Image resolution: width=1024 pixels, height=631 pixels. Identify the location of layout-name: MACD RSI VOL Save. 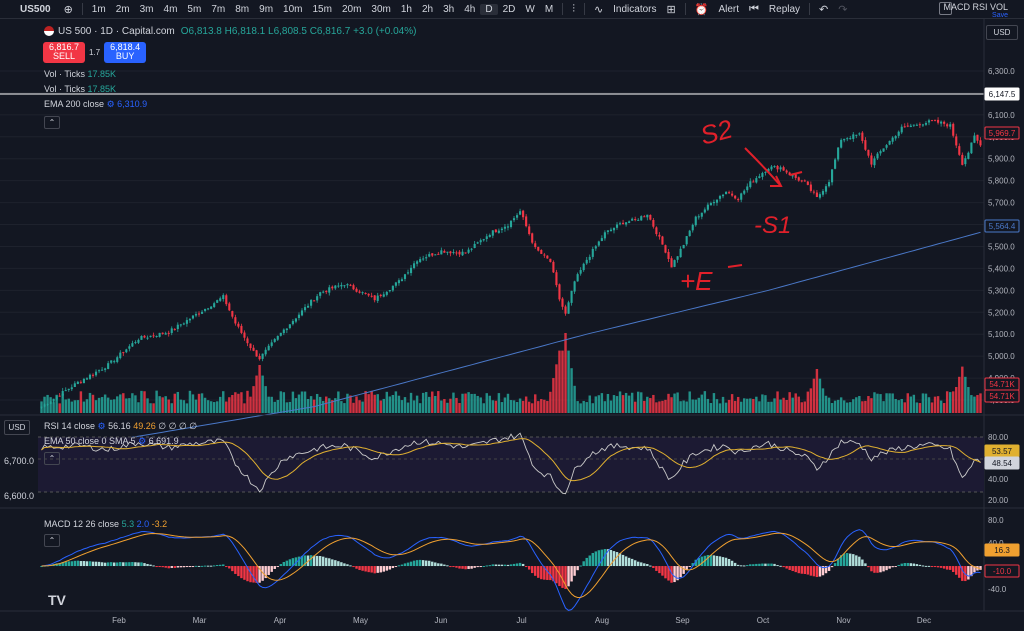
(975, 10).